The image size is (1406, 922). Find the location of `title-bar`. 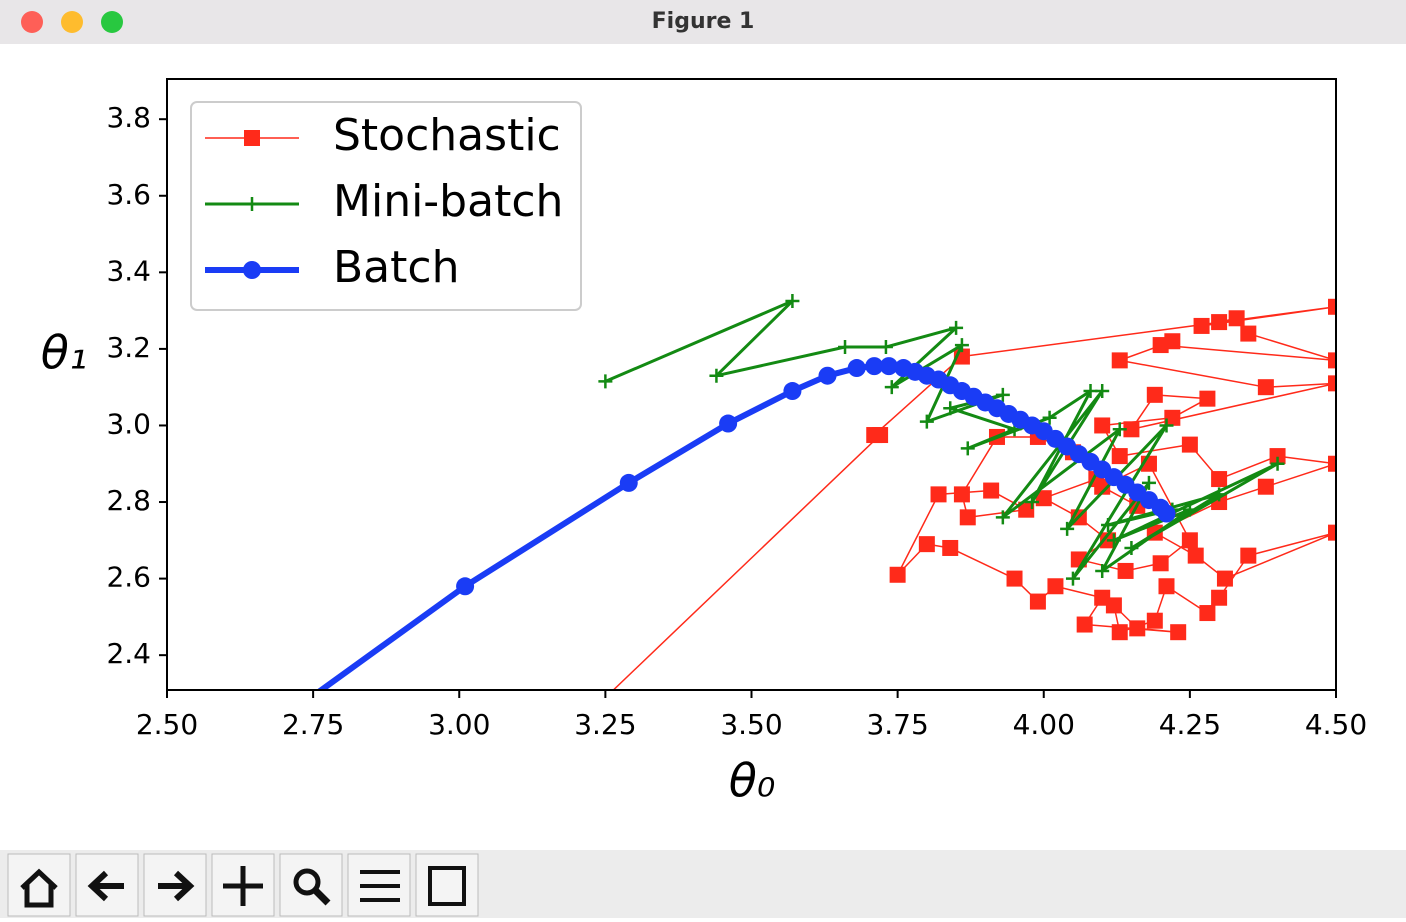

title-bar is located at coordinates (703, 22).